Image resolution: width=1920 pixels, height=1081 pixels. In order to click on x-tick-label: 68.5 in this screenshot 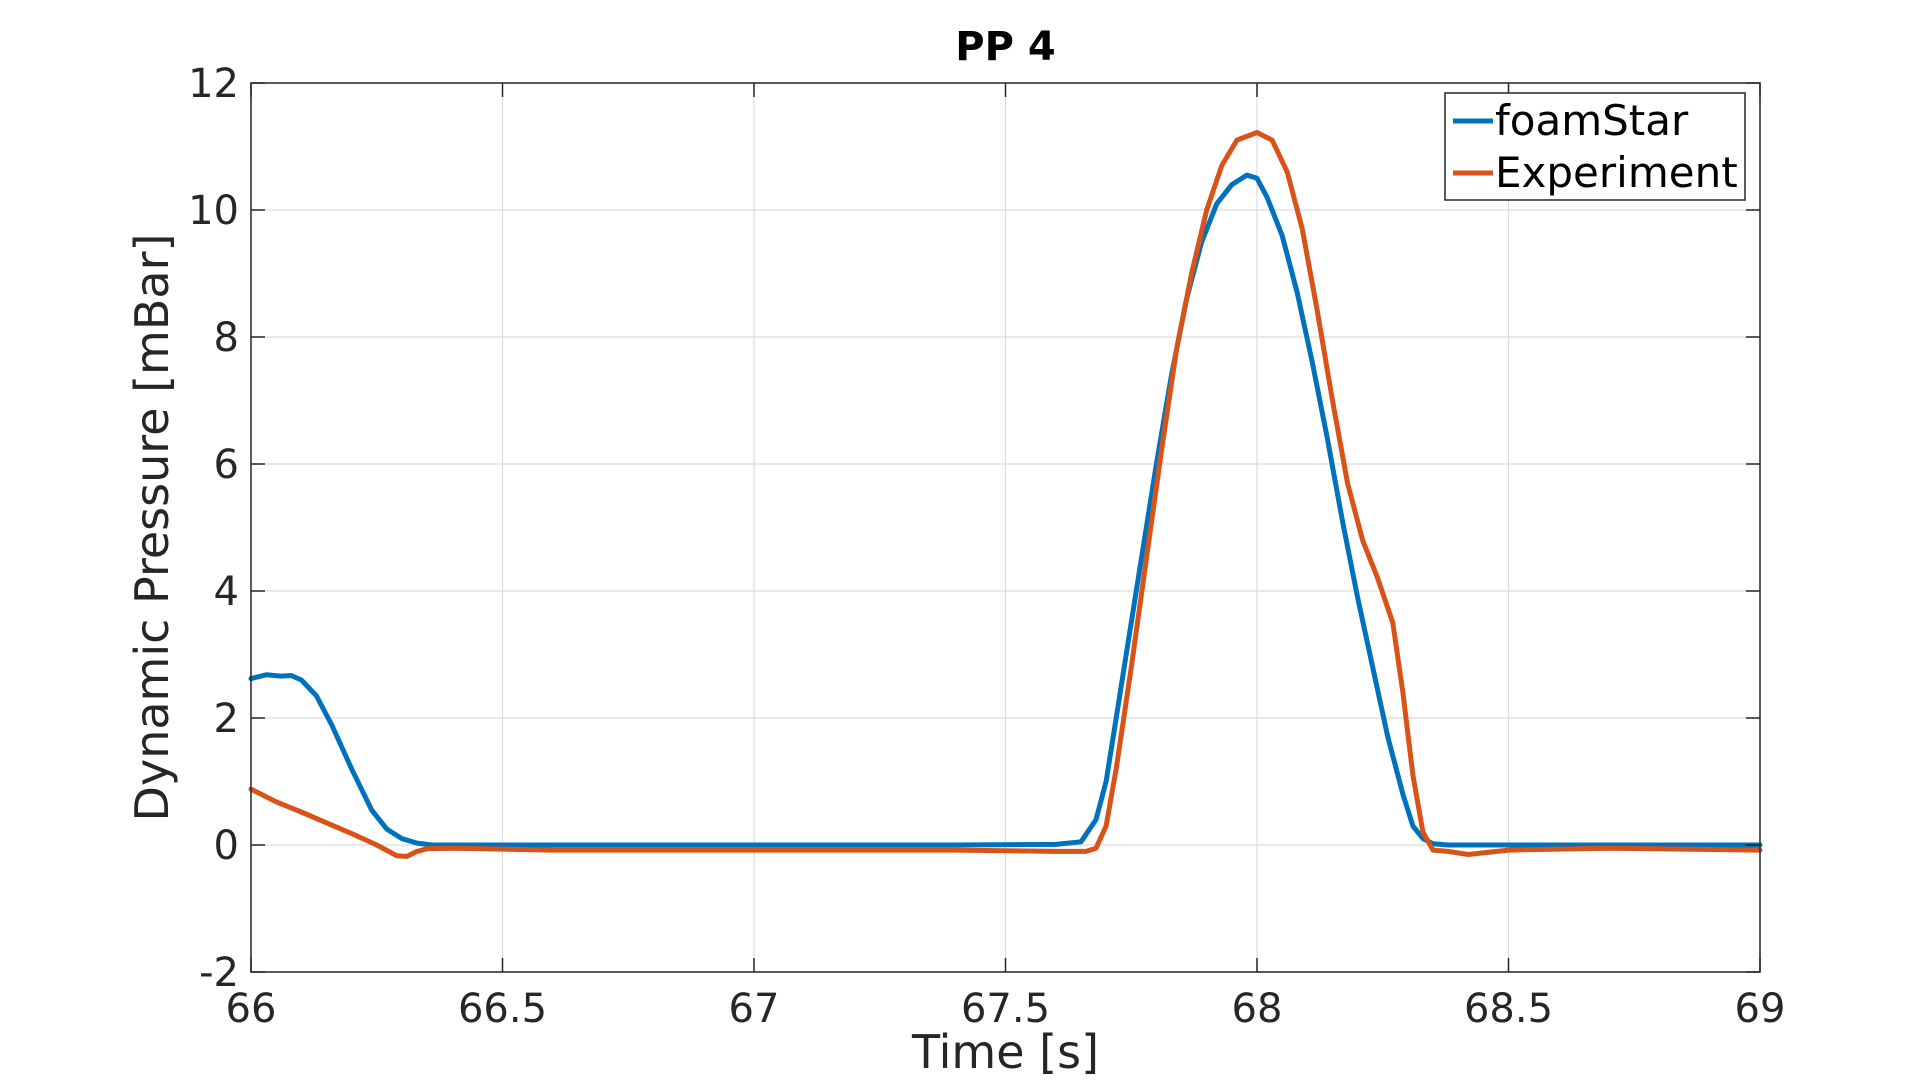, I will do `click(1508, 1009)`.